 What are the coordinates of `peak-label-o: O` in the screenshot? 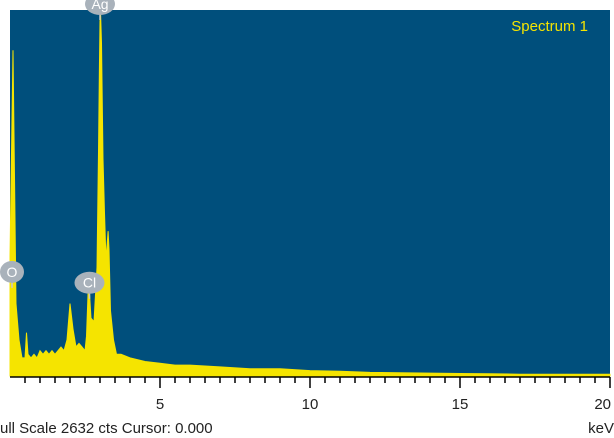 It's located at (12, 272).